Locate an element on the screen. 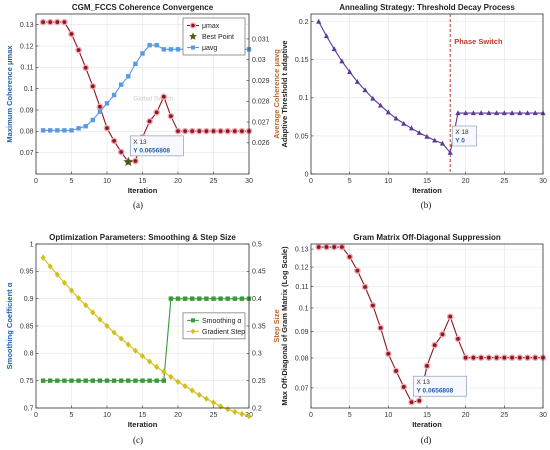 Image resolution: width=550 pixels, height=450 pixels. y-tick-label: 0.11 is located at coordinates (301, 287).